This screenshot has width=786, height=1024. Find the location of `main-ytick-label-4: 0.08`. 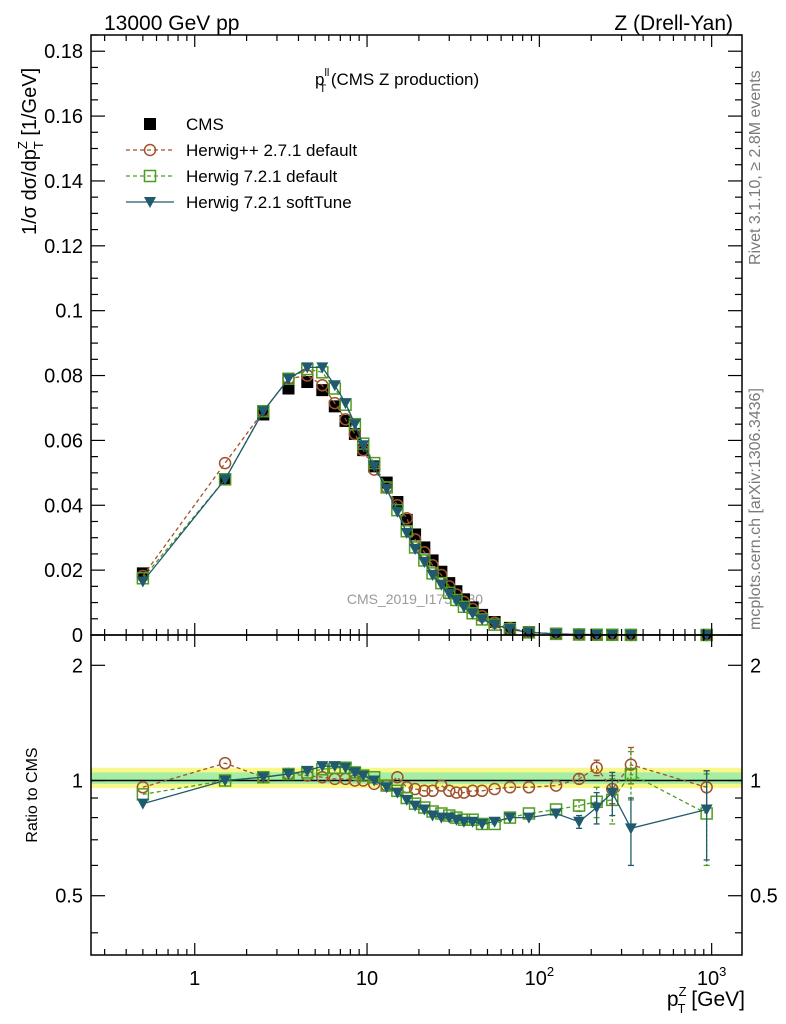

main-ytick-label-4: 0.08 is located at coordinates (63, 377).